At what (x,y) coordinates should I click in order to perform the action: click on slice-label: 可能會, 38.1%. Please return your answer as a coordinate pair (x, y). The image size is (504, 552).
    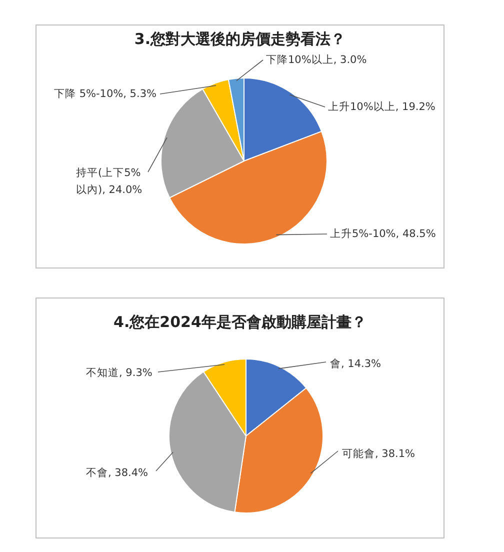
    Looking at the image, I should click on (379, 454).